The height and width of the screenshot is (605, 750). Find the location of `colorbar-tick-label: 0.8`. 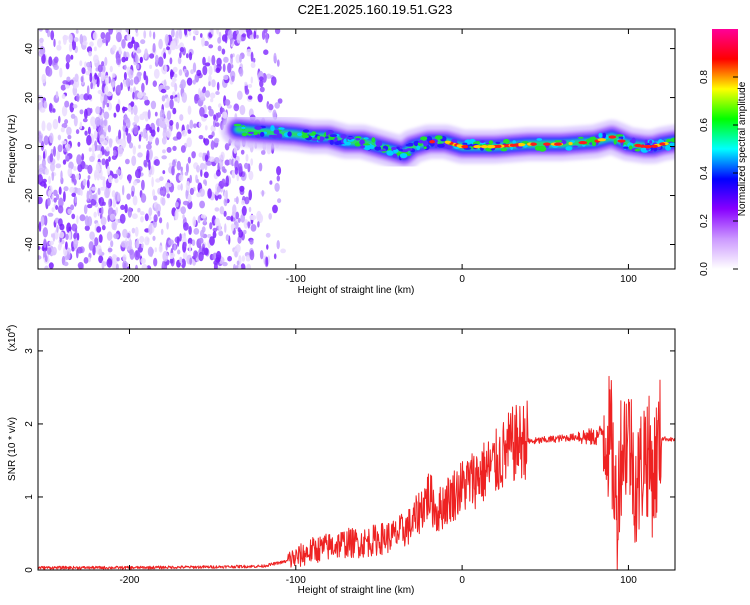

colorbar-tick-label: 0.8 is located at coordinates (704, 77).